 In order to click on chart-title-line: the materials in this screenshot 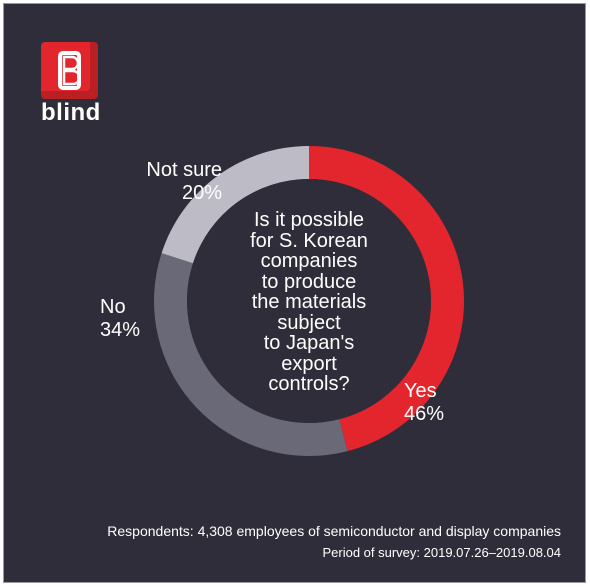, I will do `click(309, 302)`.